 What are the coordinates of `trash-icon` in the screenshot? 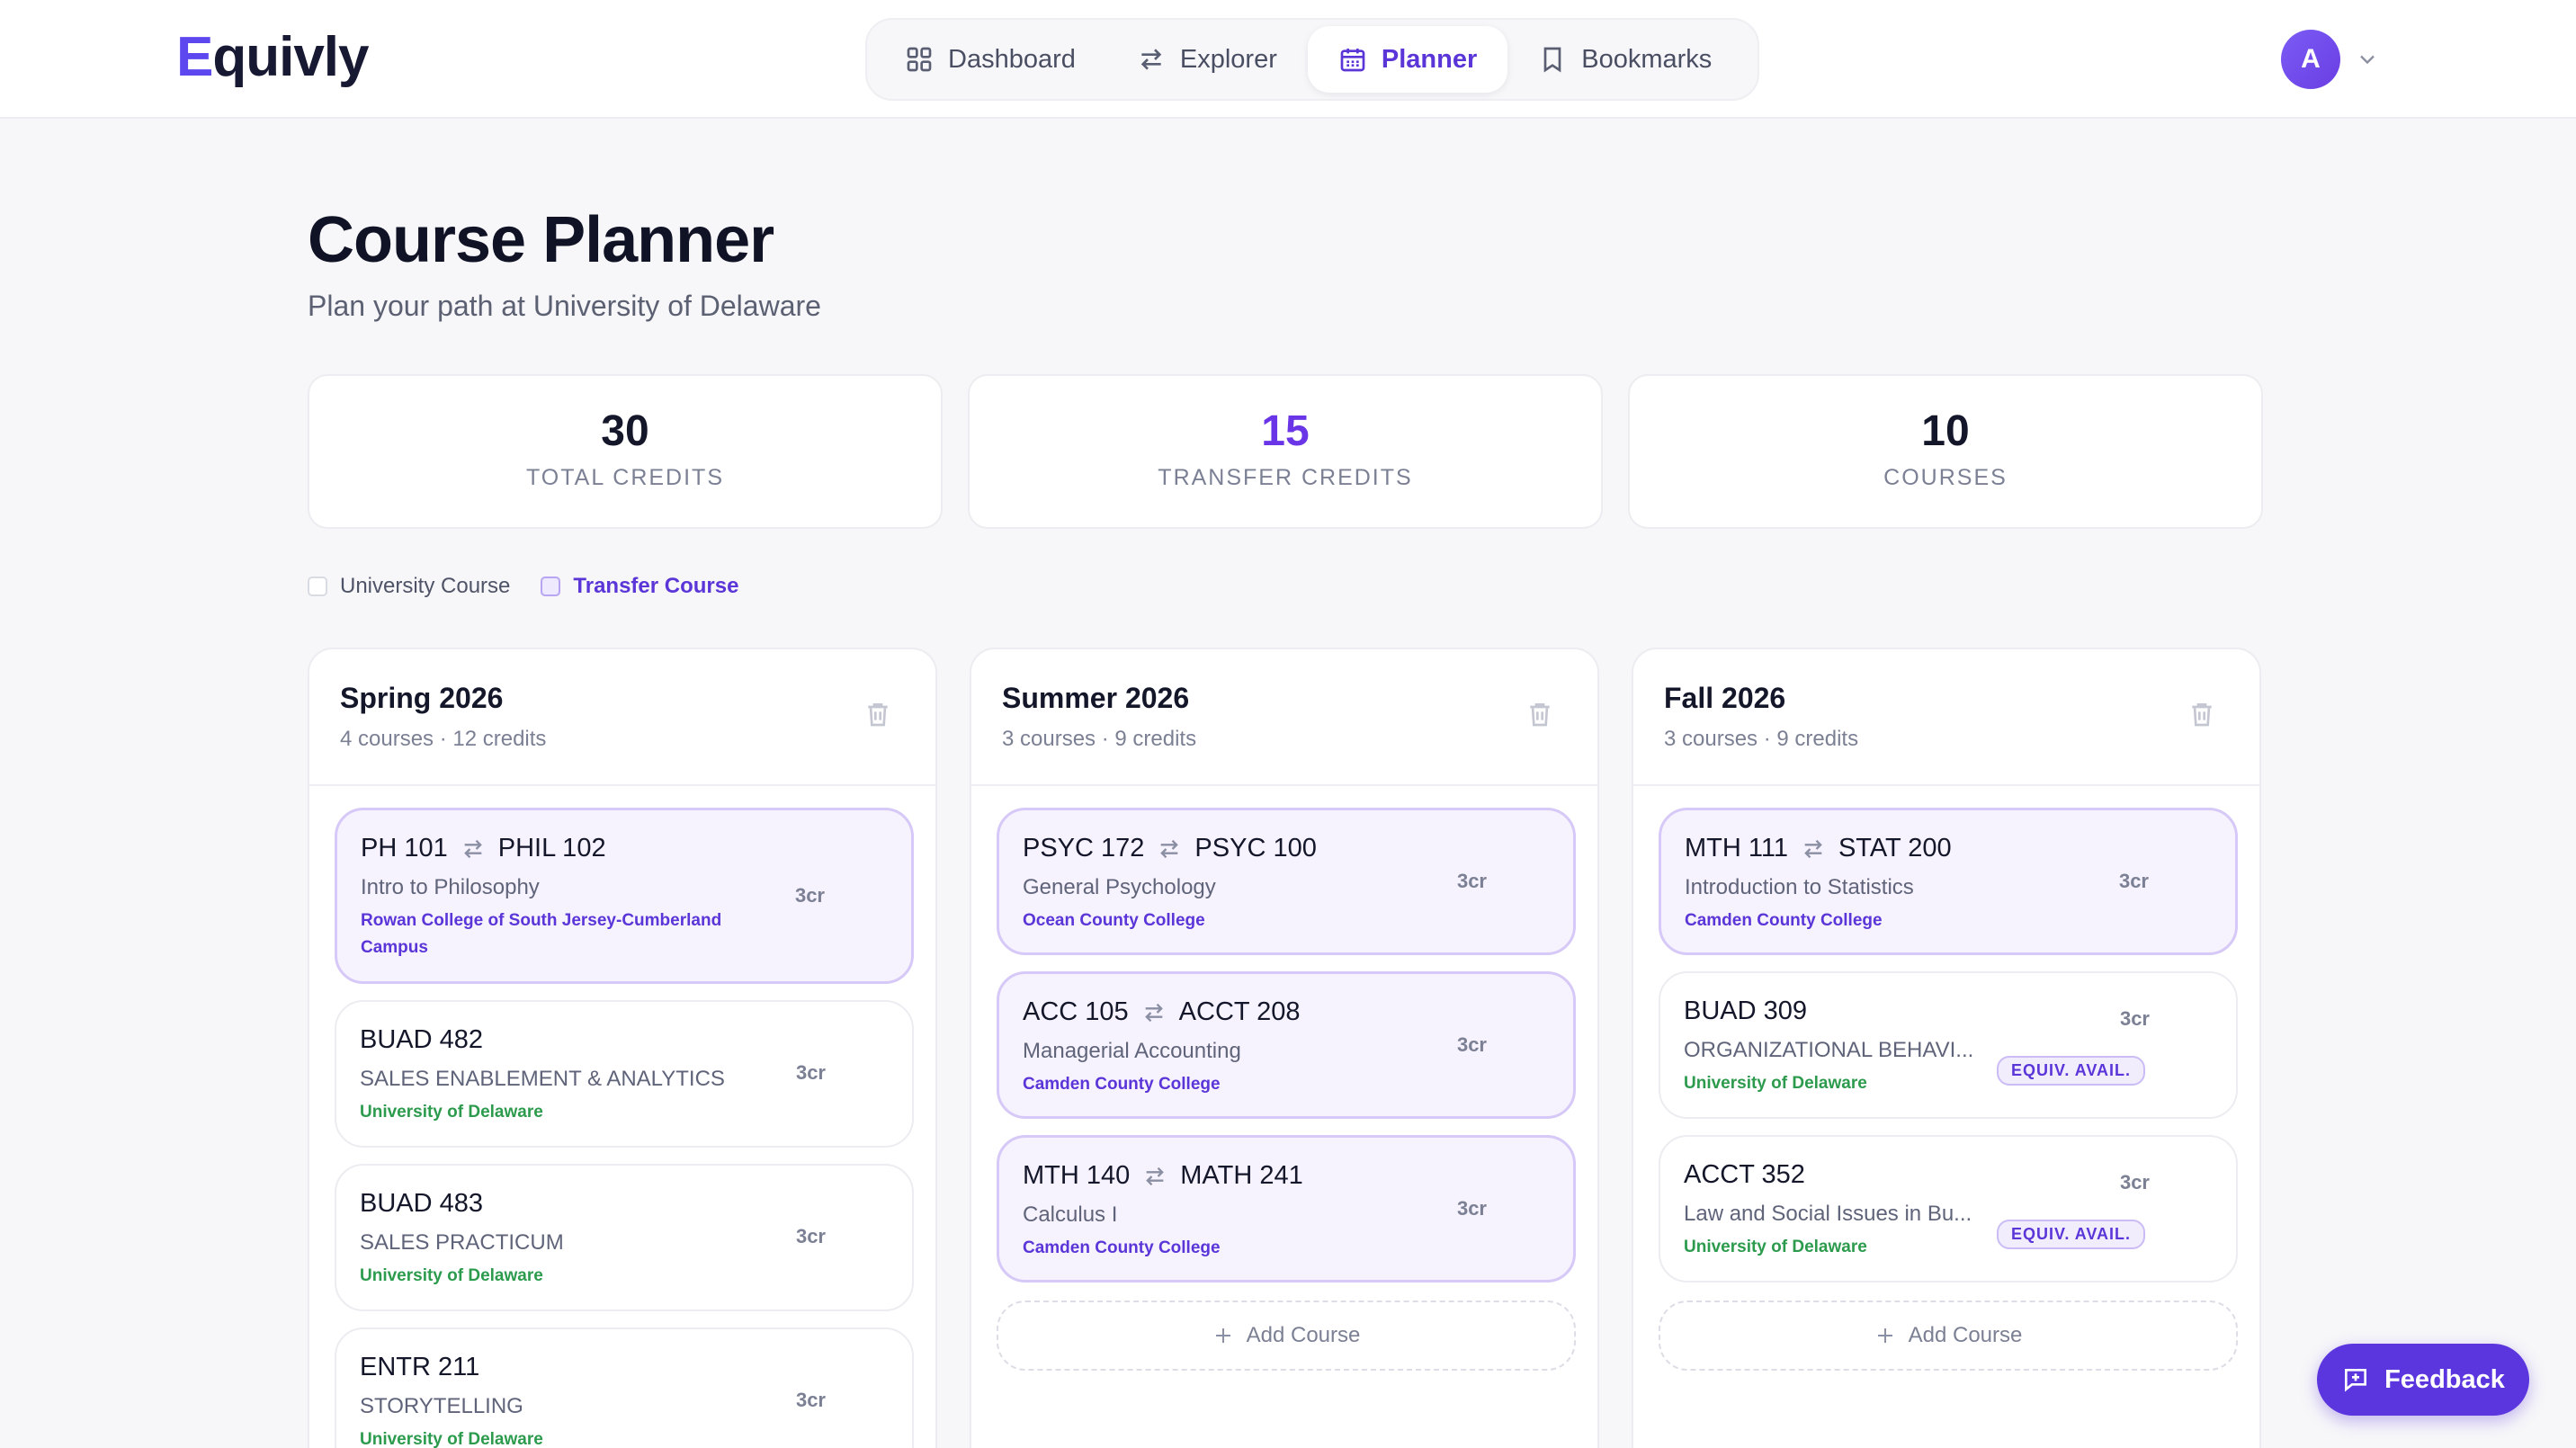 It's located at (2202, 715).